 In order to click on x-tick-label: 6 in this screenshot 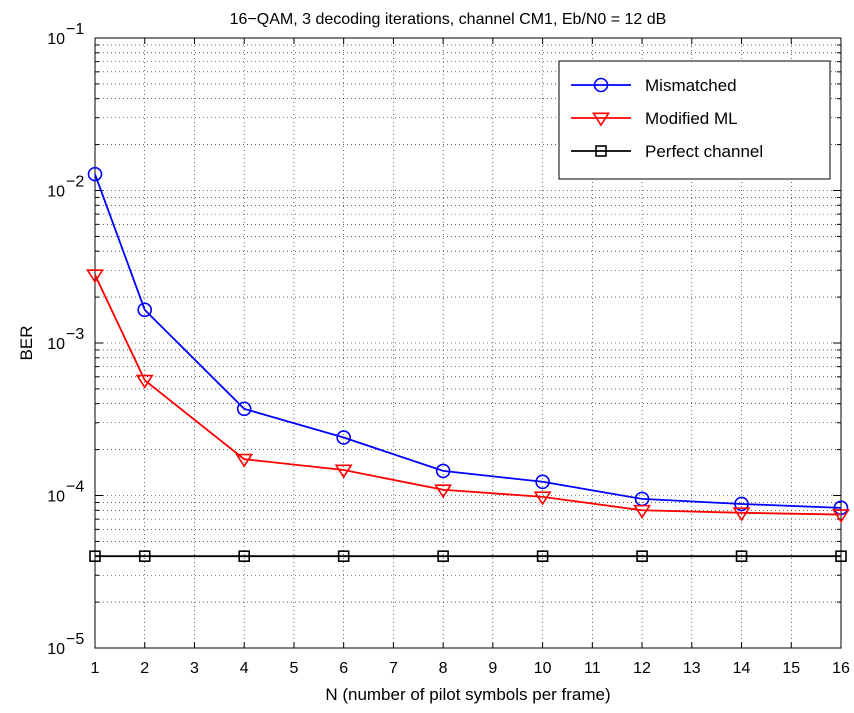, I will do `click(343, 668)`.